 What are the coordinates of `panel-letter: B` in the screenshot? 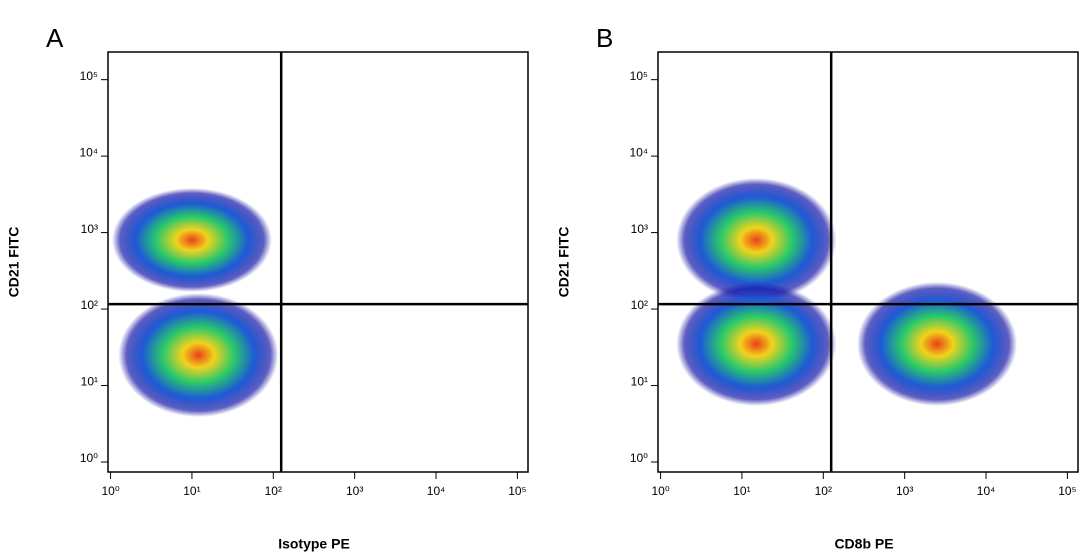 It's located at (604, 38).